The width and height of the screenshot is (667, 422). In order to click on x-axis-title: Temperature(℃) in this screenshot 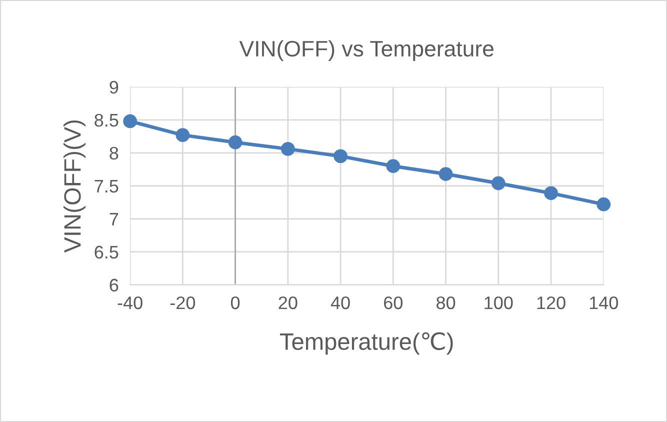, I will do `click(366, 343)`.